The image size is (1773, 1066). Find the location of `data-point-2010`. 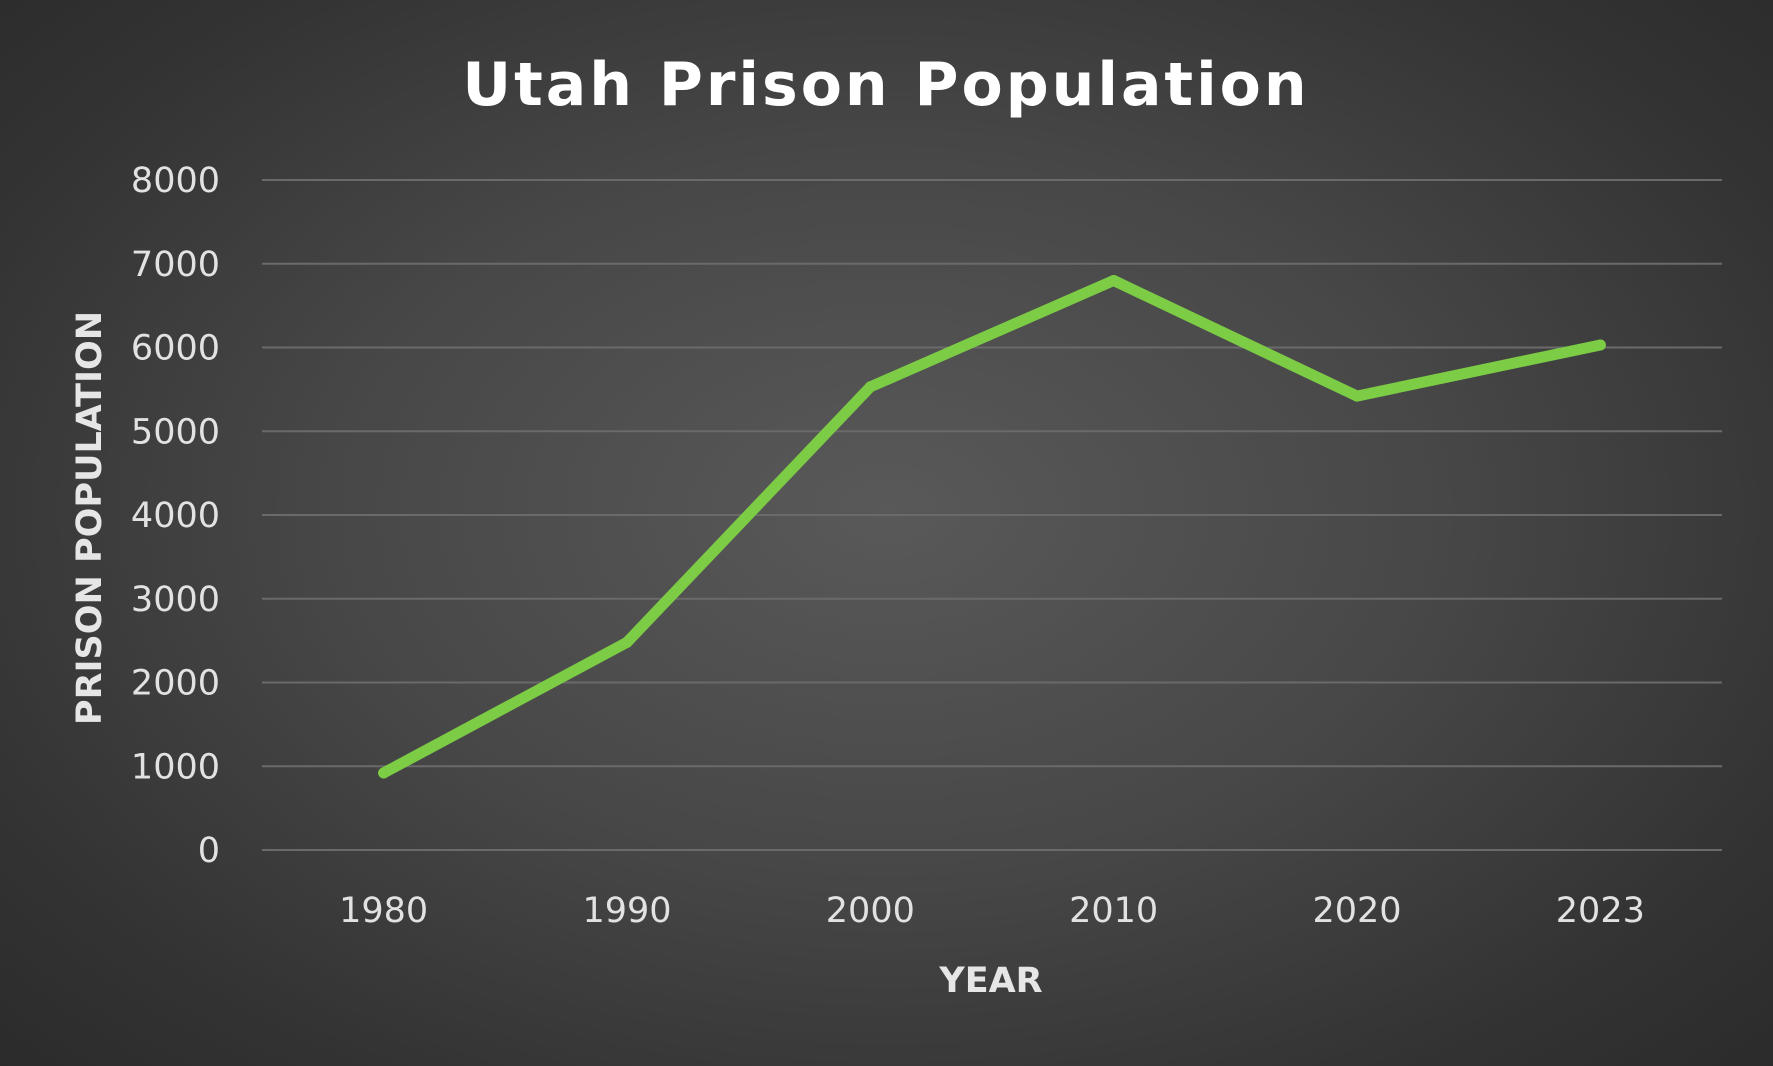

data-point-2010 is located at coordinates (1114, 280).